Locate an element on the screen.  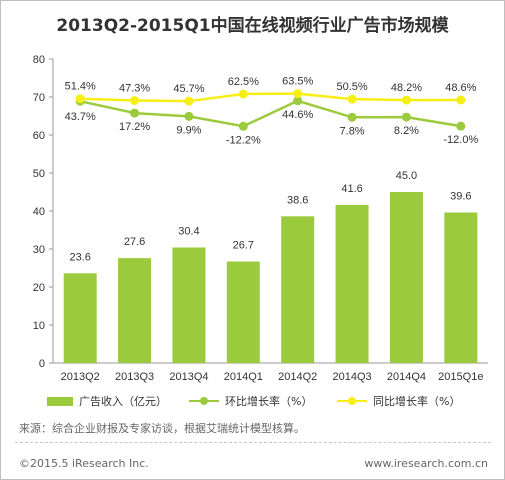
bar-data-label: 45.0 is located at coordinates (406, 176).